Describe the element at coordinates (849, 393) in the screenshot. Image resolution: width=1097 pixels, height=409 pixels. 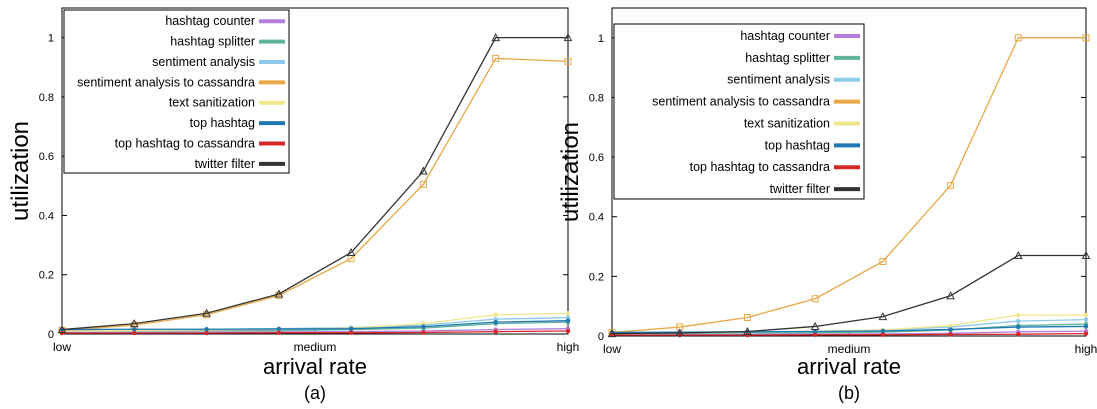
I see `subfigure-caption: (b)` at that location.